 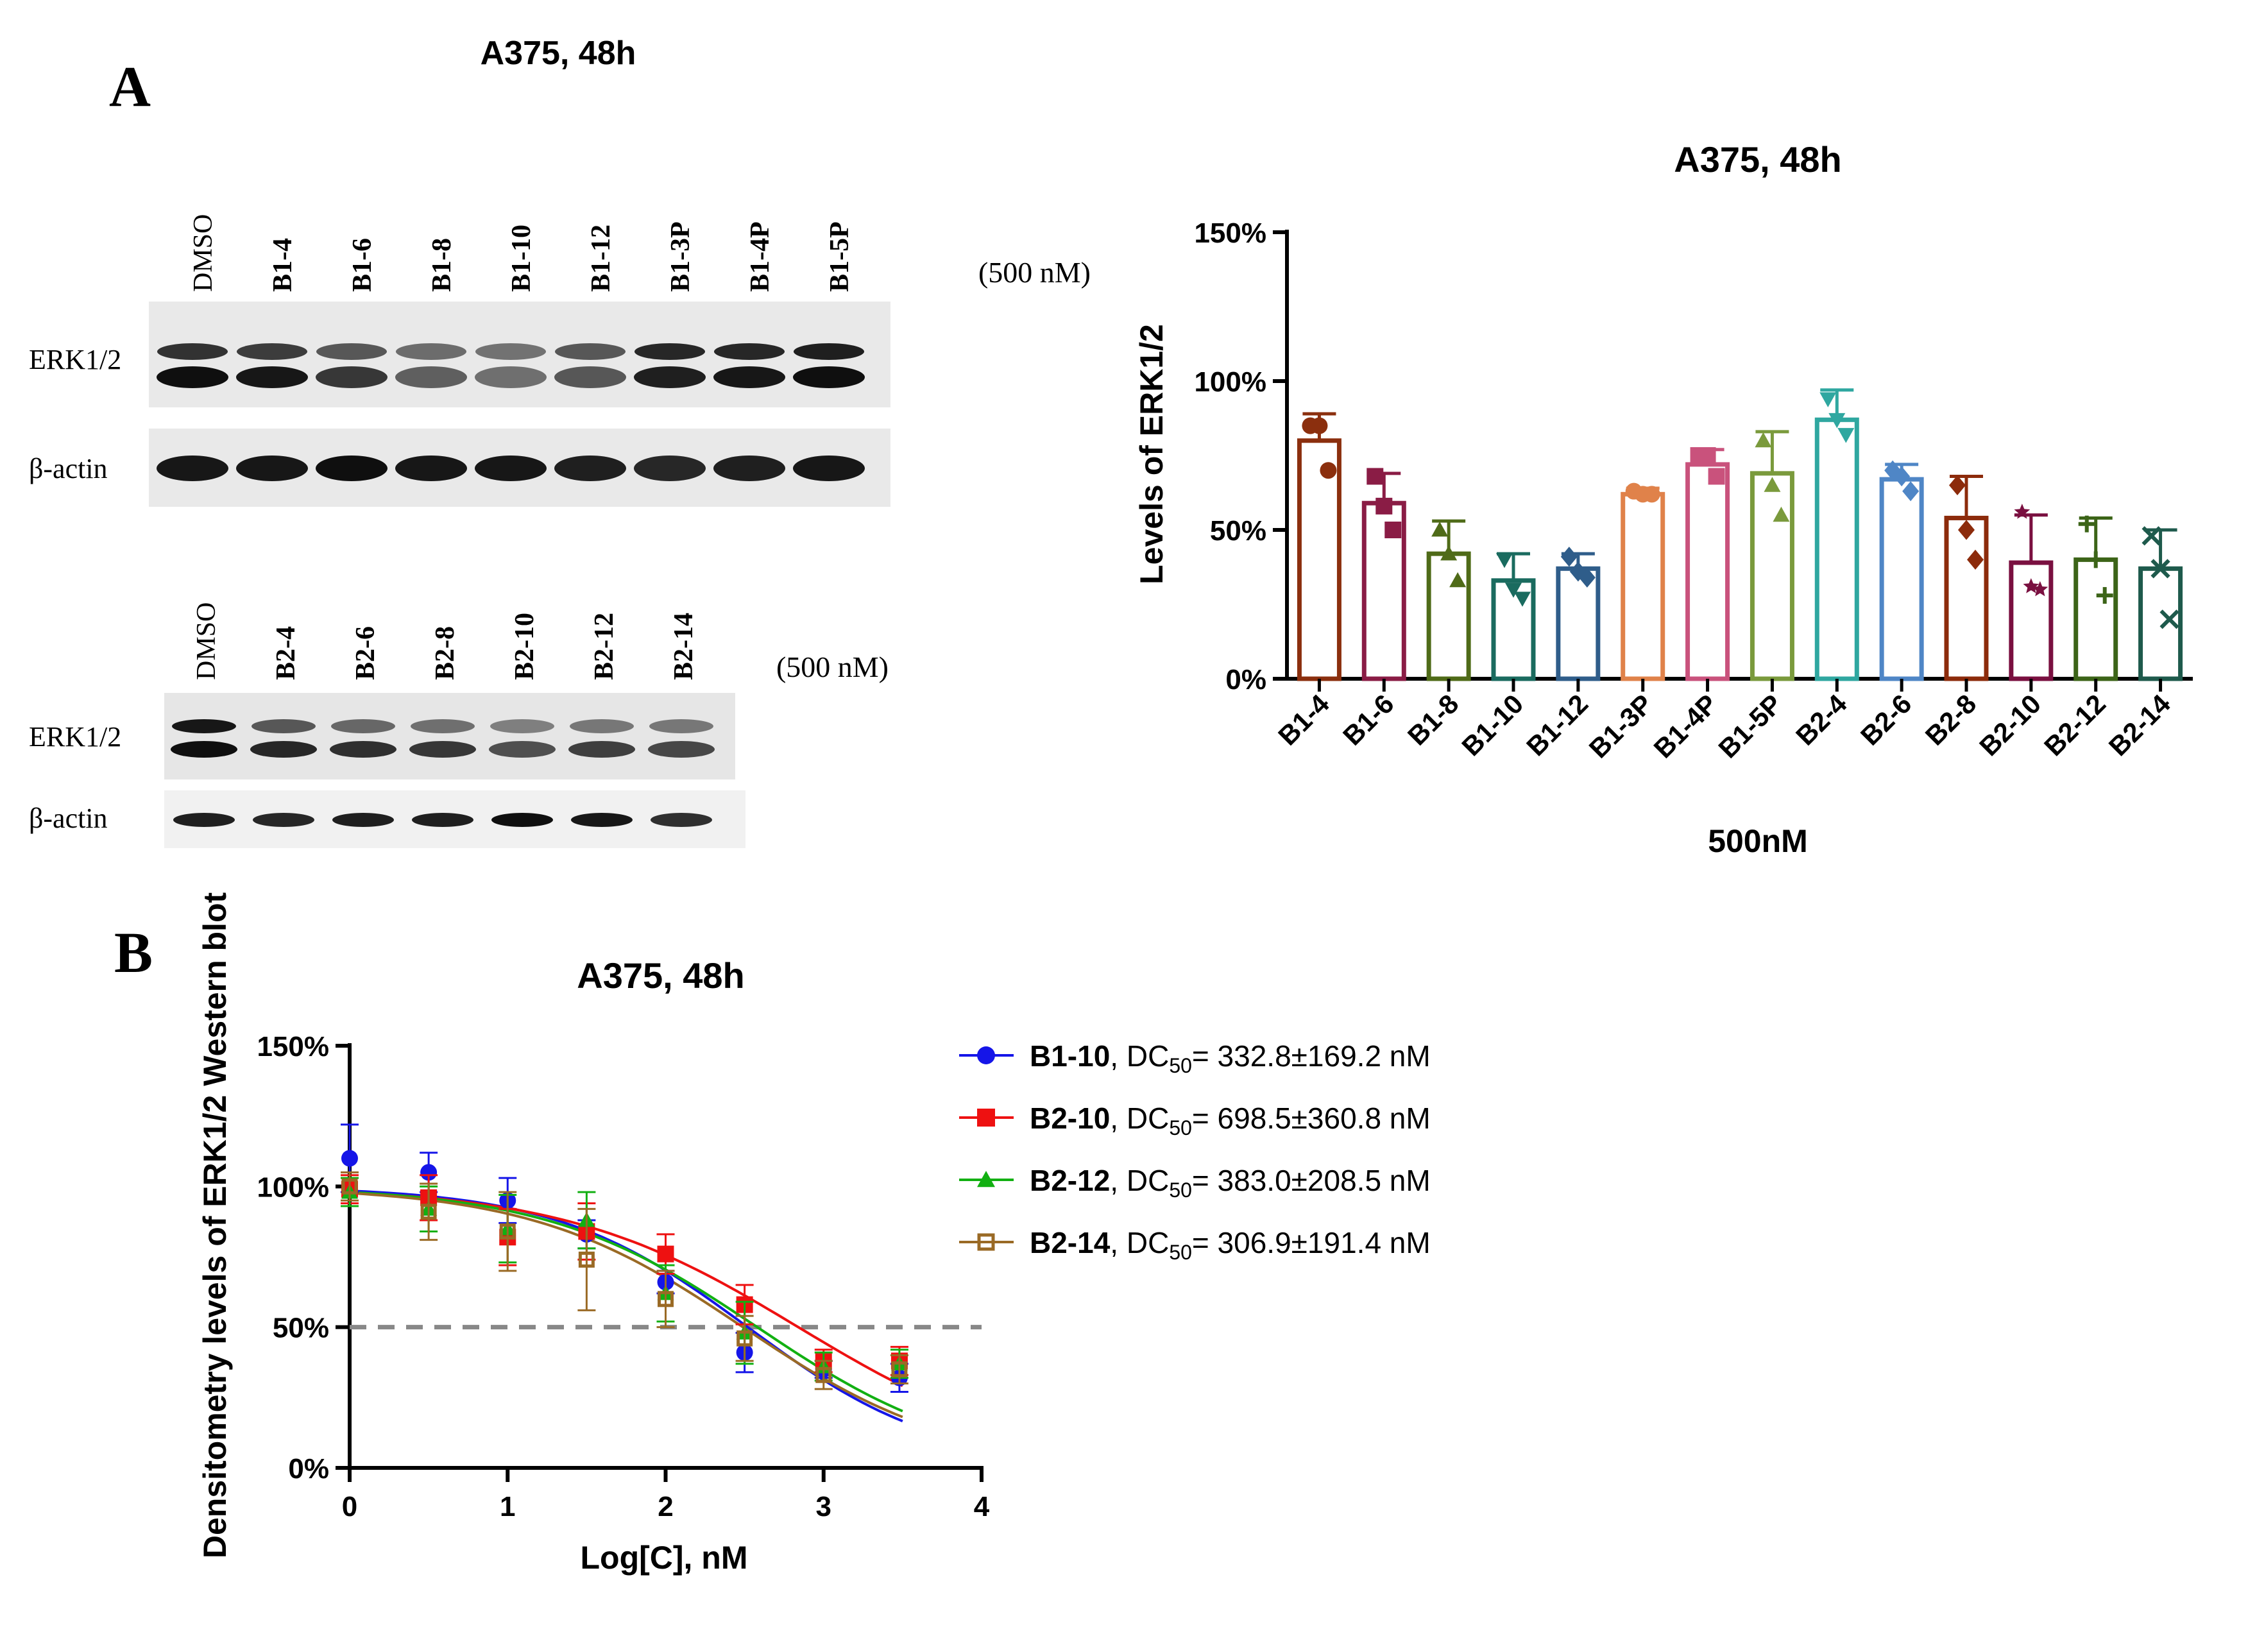 What do you see at coordinates (840, 256) in the screenshot?
I see `lane-label: B1-5P` at bounding box center [840, 256].